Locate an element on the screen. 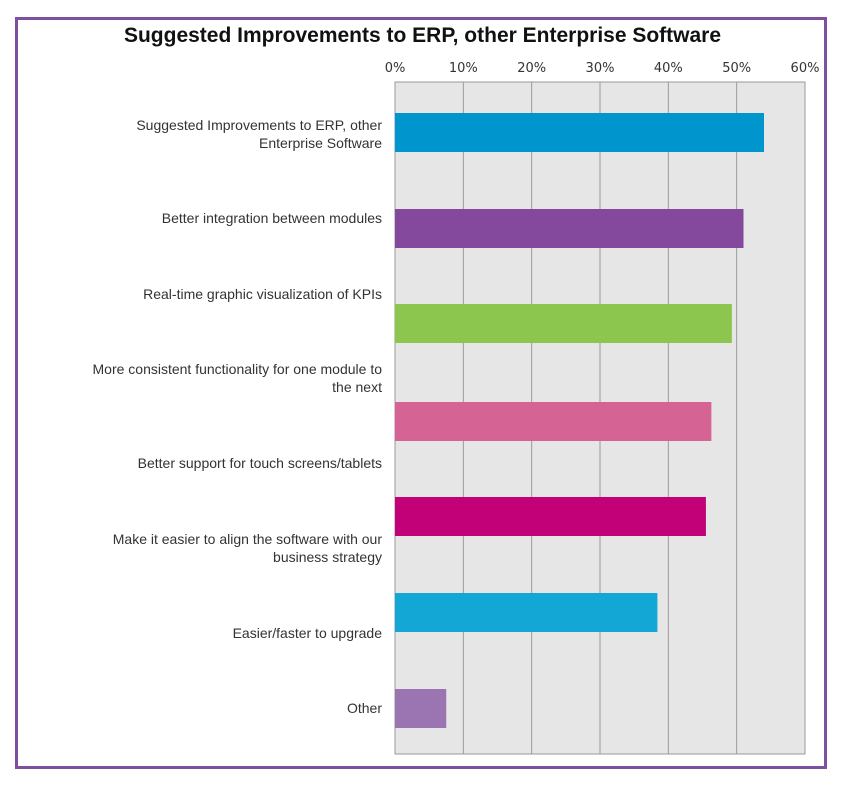 This screenshot has height=787, width=861. category-label: the next is located at coordinates (357, 387).